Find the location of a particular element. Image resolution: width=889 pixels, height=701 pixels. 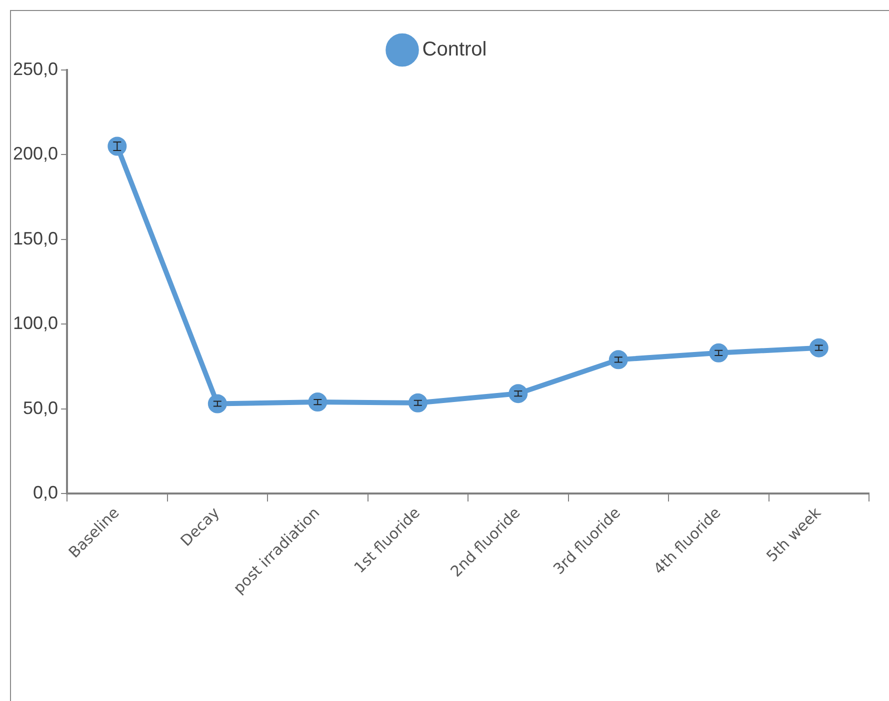

y-tick-label: 200,0 is located at coordinates (35, 154).